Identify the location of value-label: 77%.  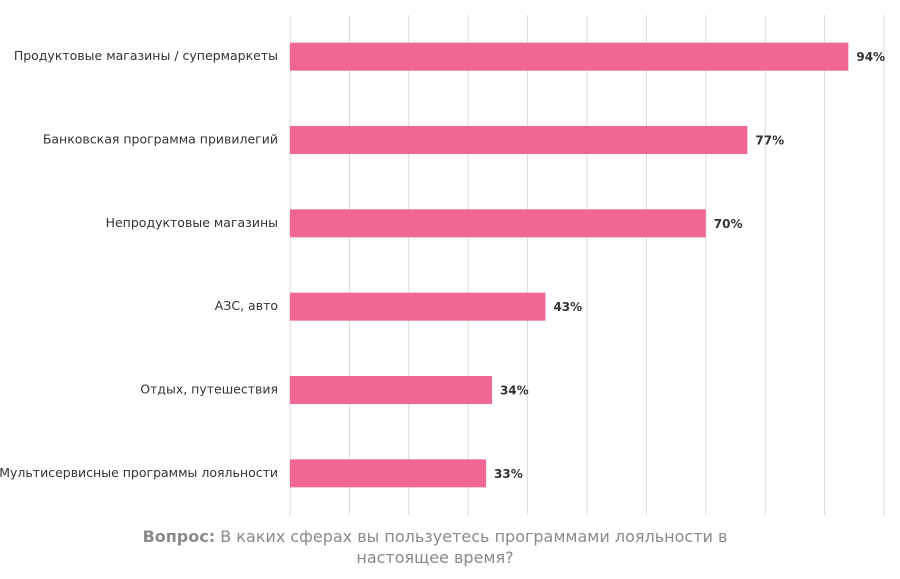
(769, 141).